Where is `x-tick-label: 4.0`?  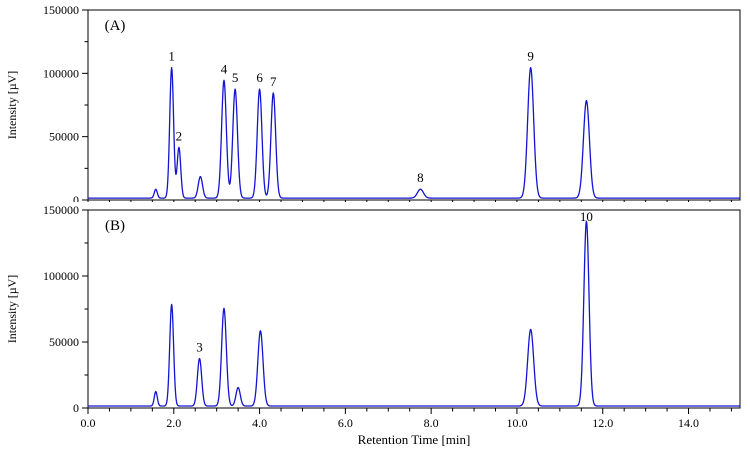 x-tick-label: 4.0 is located at coordinates (259, 423).